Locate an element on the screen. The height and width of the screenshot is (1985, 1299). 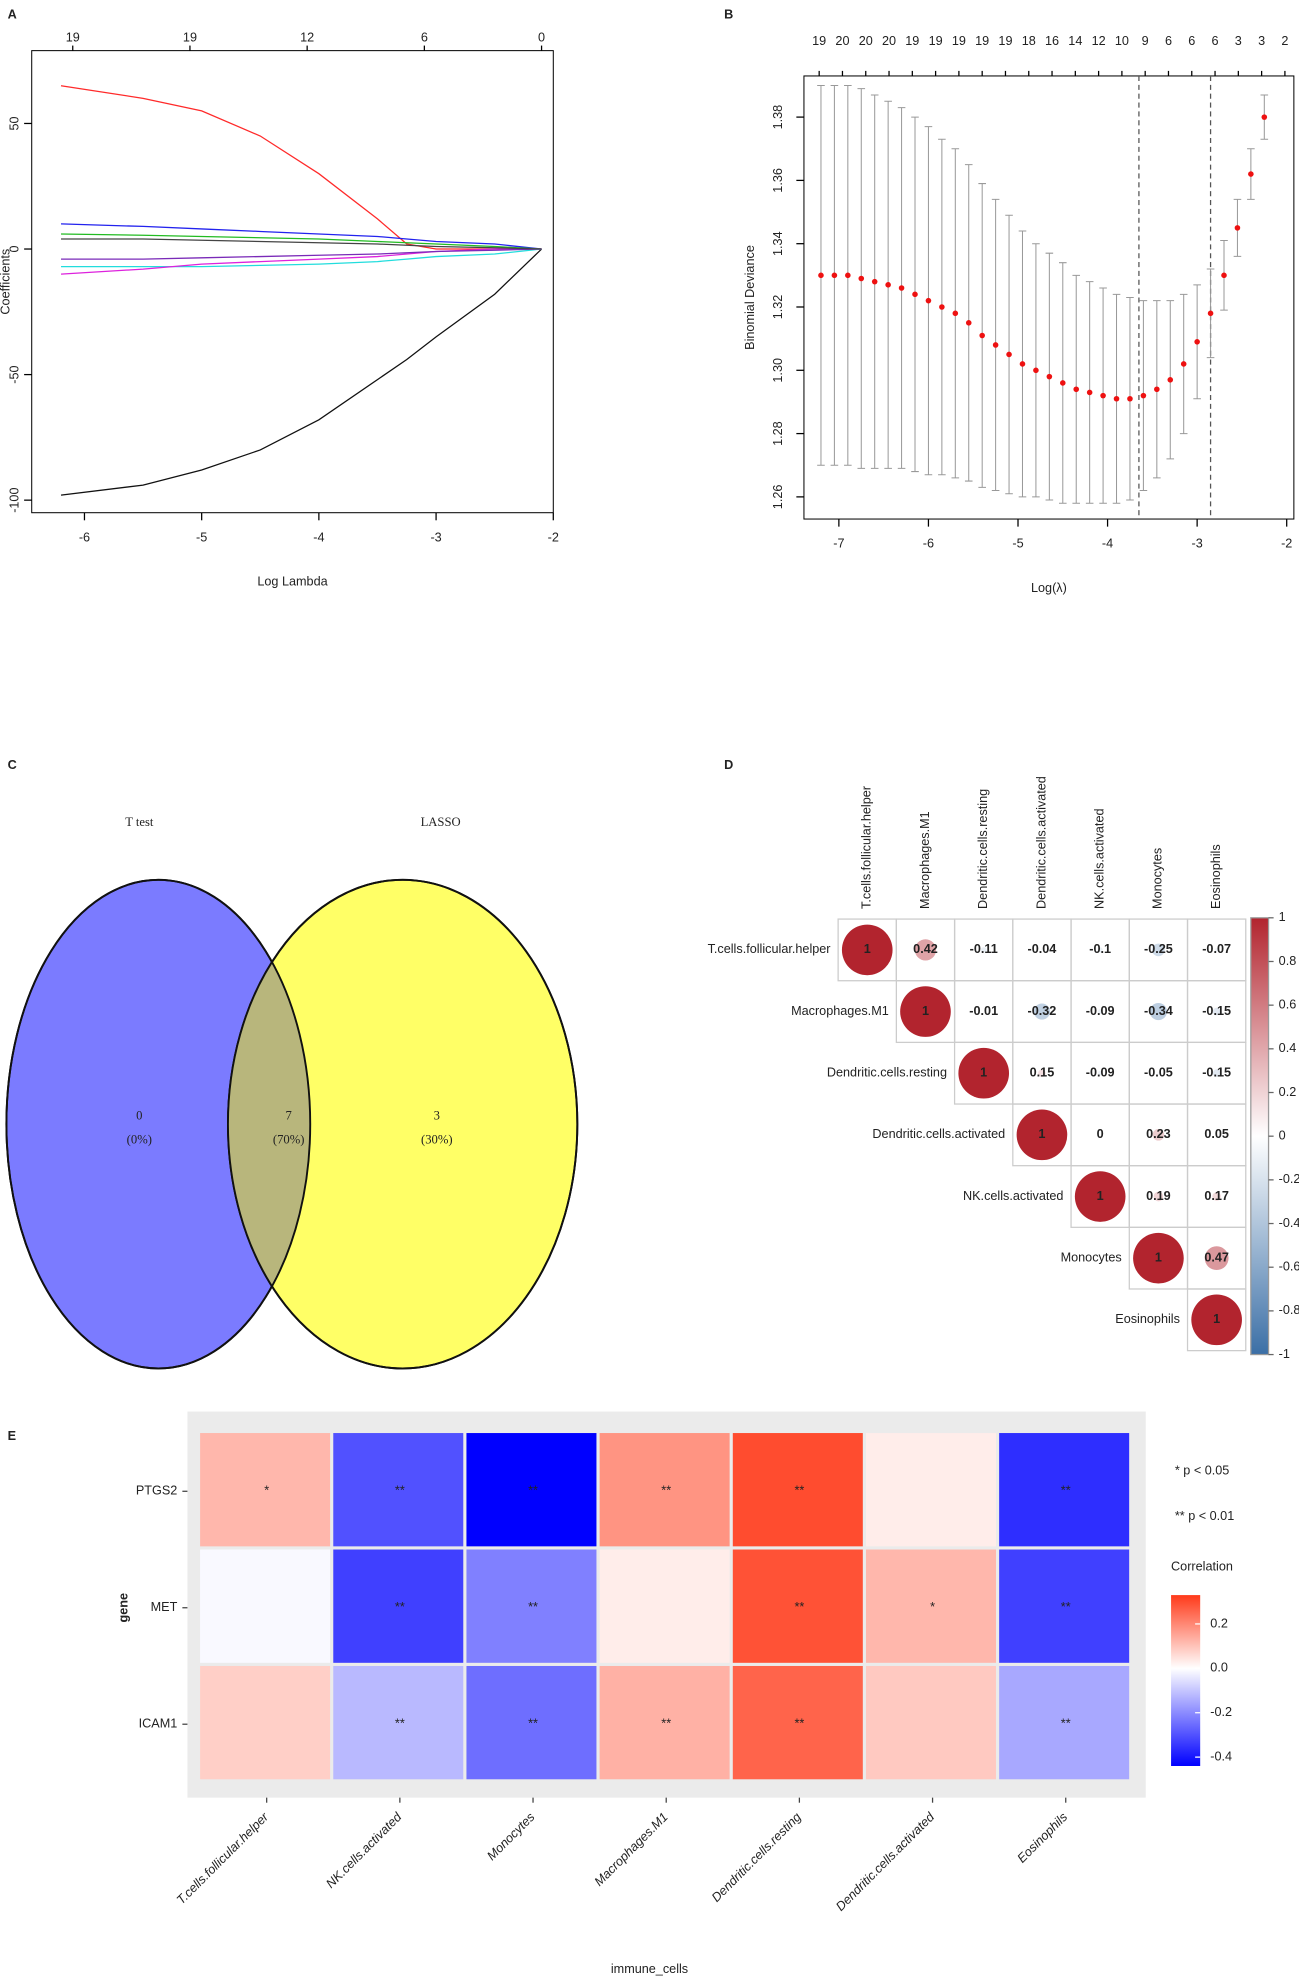
corr-value: -0.11 is located at coordinates (984, 949).